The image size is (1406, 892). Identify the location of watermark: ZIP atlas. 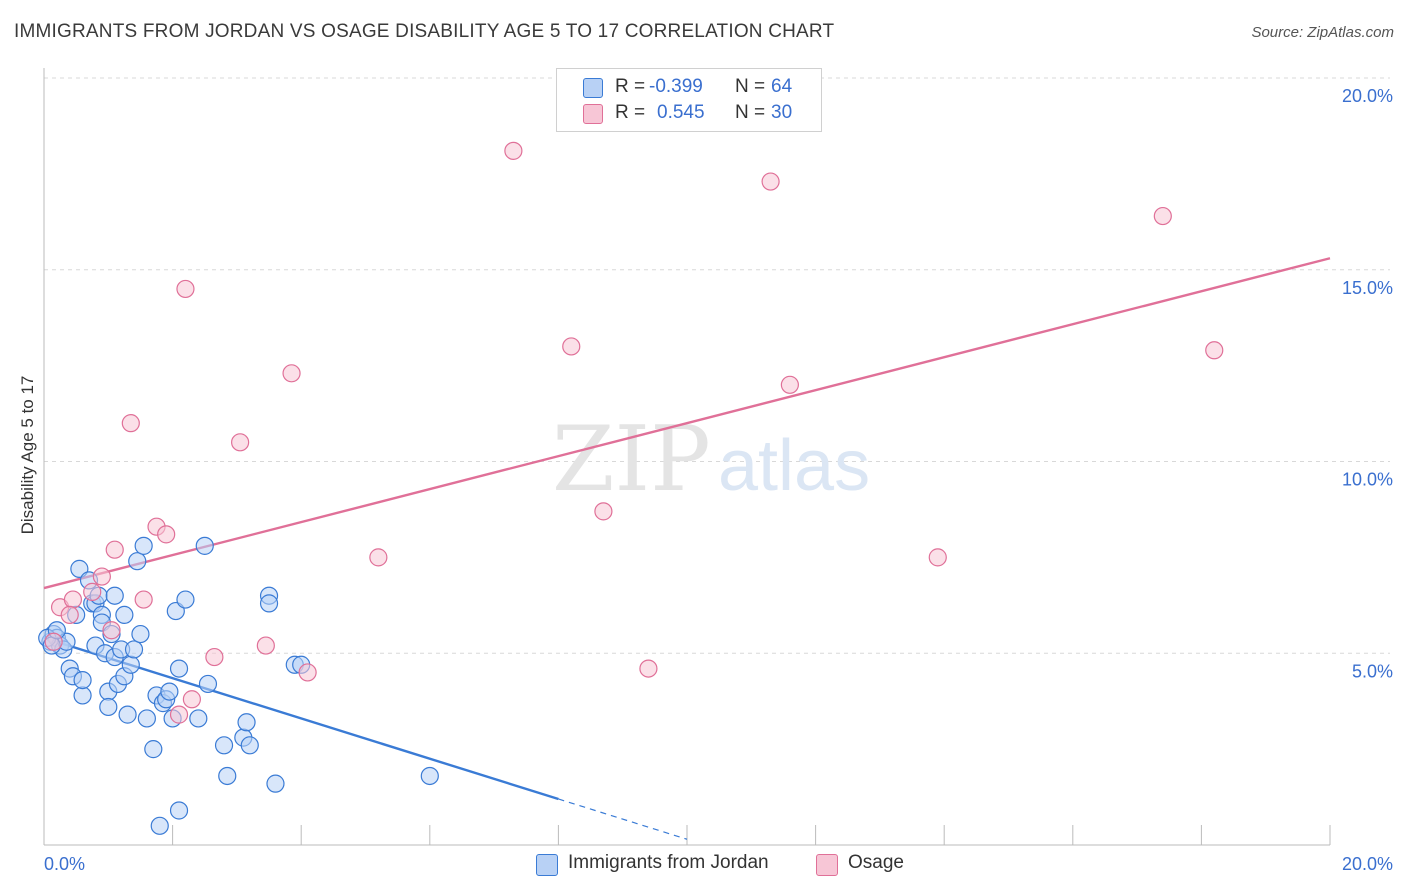
(711, 459).